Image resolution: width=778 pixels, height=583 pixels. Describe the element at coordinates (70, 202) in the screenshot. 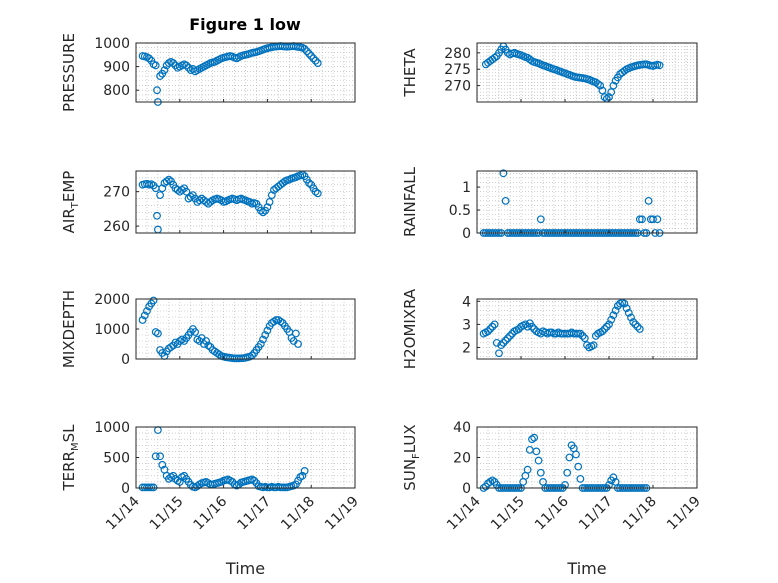

I see `y-axis-label: AIRTEMP` at that location.